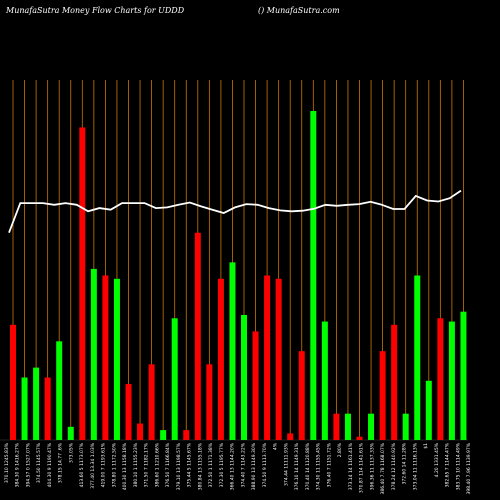 The width and height of the screenshot is (500, 500). I want to click on x-tick-label: 383.75 10 1114.49%, so click(458, 466).